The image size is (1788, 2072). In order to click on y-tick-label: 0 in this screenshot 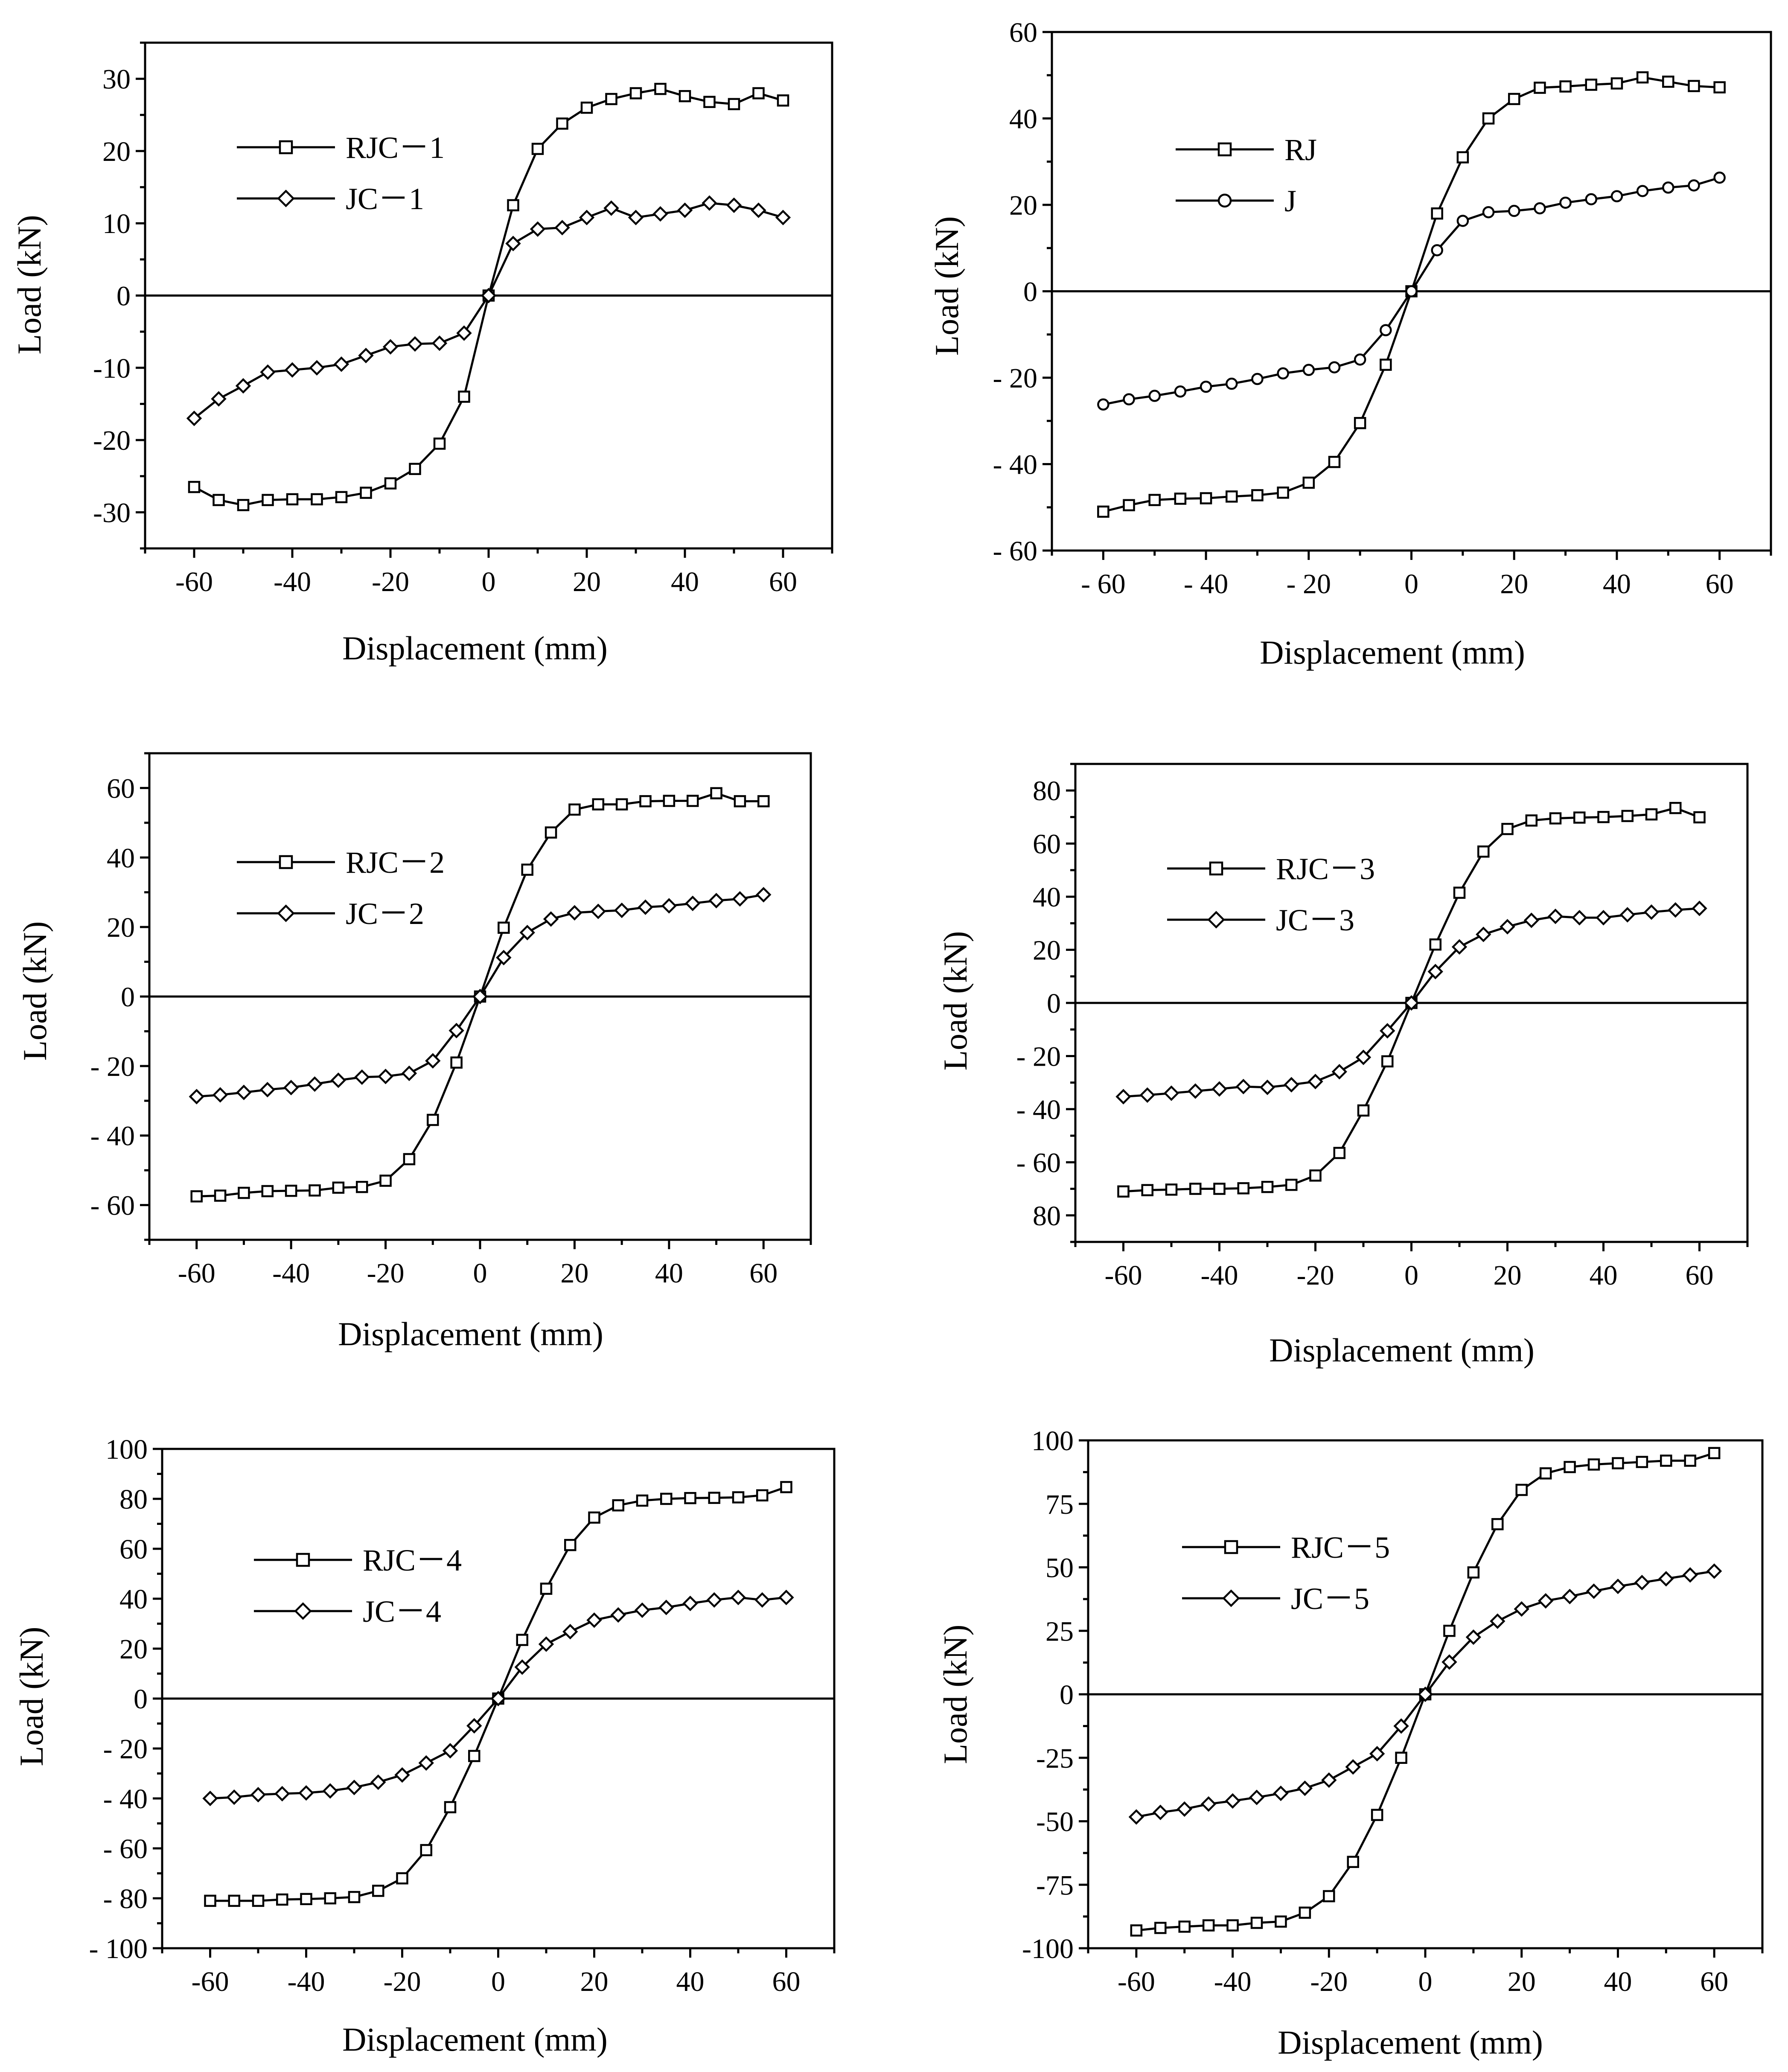, I will do `click(1030, 292)`.